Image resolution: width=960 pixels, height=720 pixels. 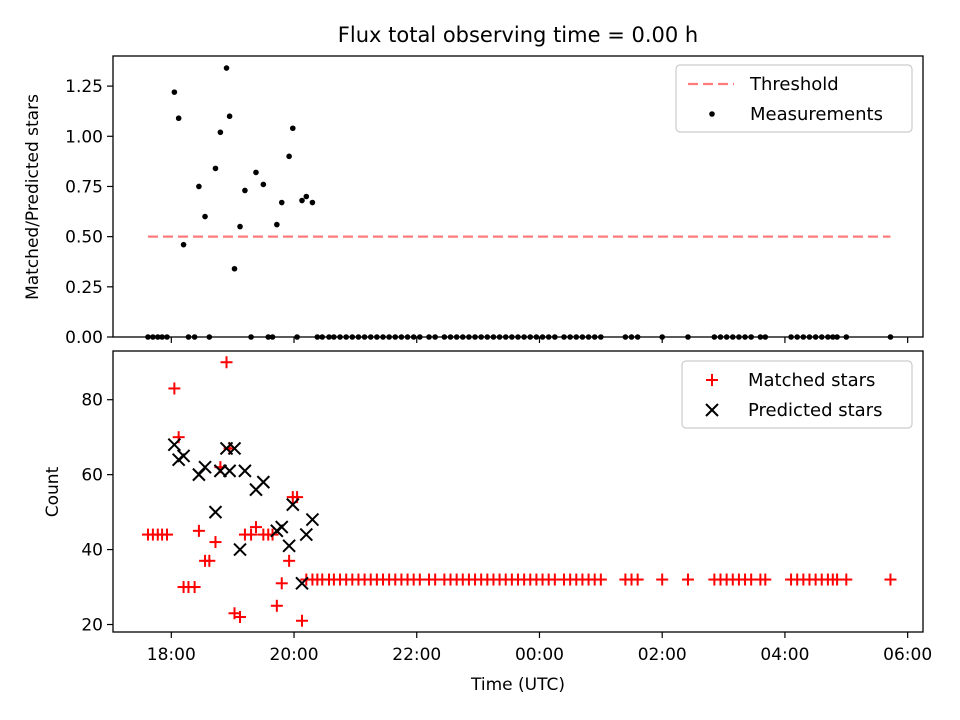 What do you see at coordinates (84, 238) in the screenshot?
I see `top-y-tick-label: 0.50` at bounding box center [84, 238].